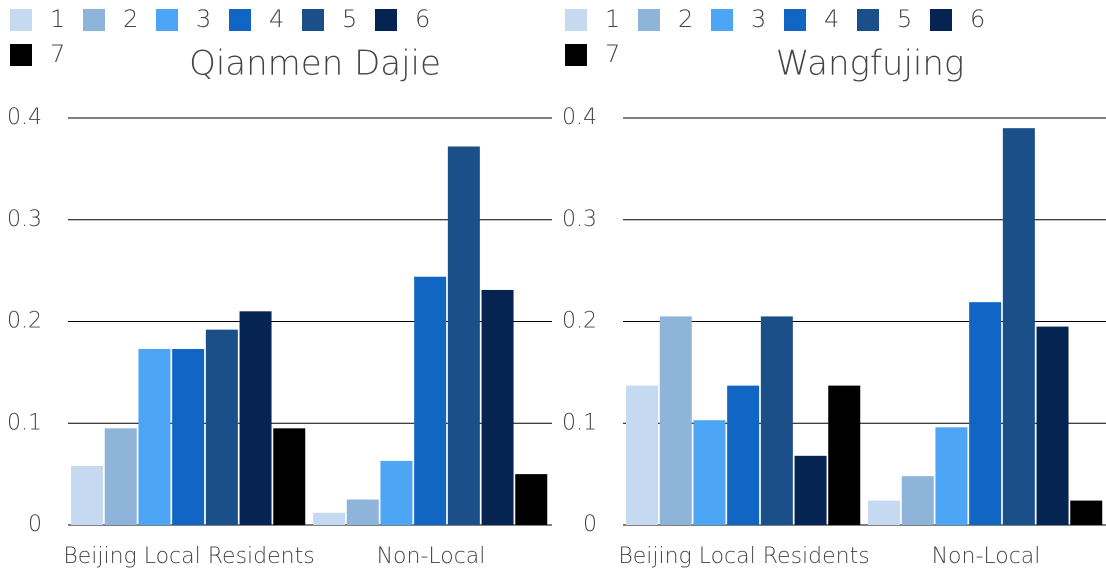 This screenshot has height=573, width=1106. What do you see at coordinates (870, 64) in the screenshot?
I see `chart-title: Wangfujing` at bounding box center [870, 64].